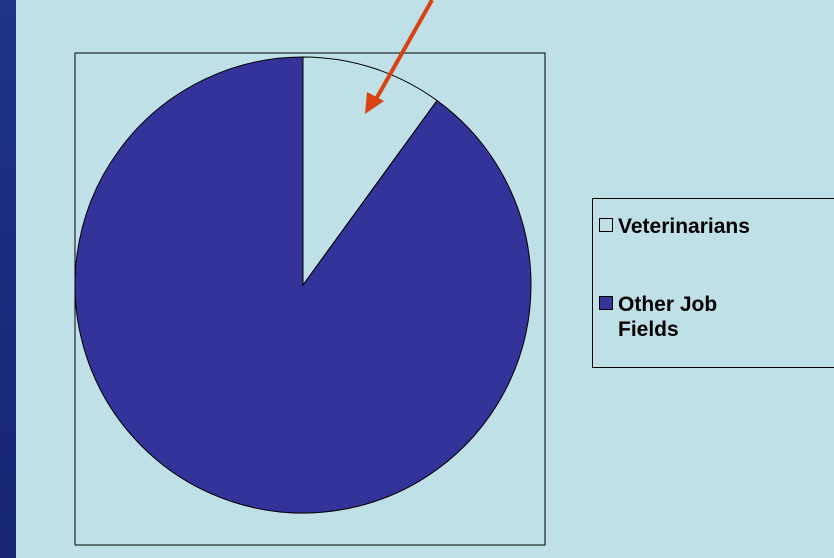 The width and height of the screenshot is (834, 558). Describe the element at coordinates (370, 171) in the screenshot. I see `pie-slice-veterinarians` at that location.